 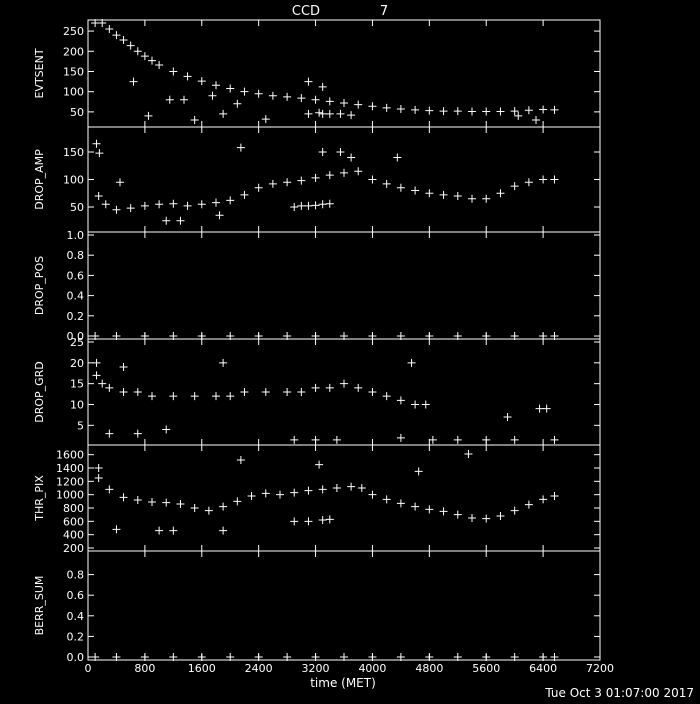 I want to click on panel-5-ytick-label-5: 1200, so click(x=70, y=481).